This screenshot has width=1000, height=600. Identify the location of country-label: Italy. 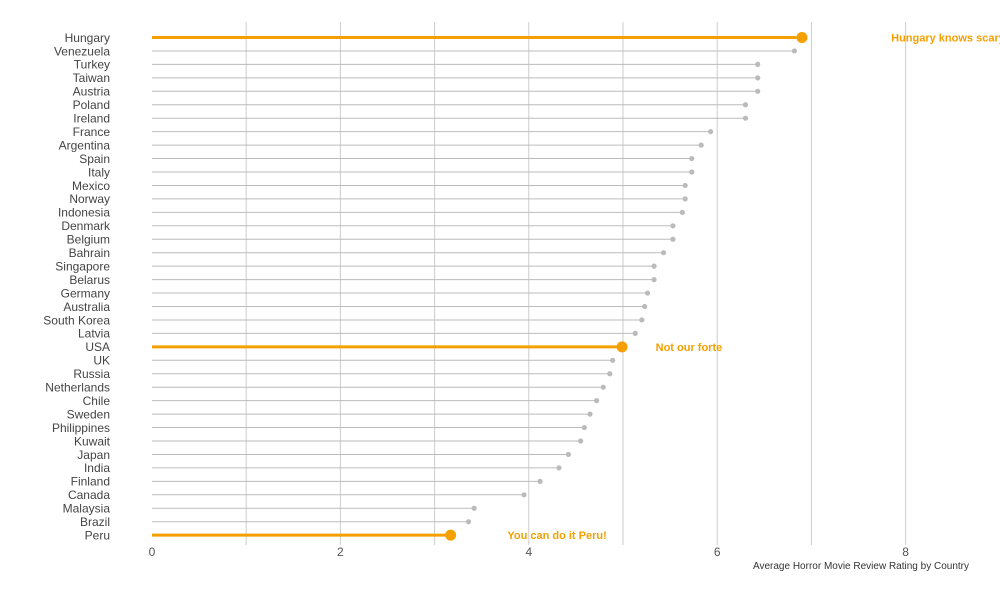
(99, 172).